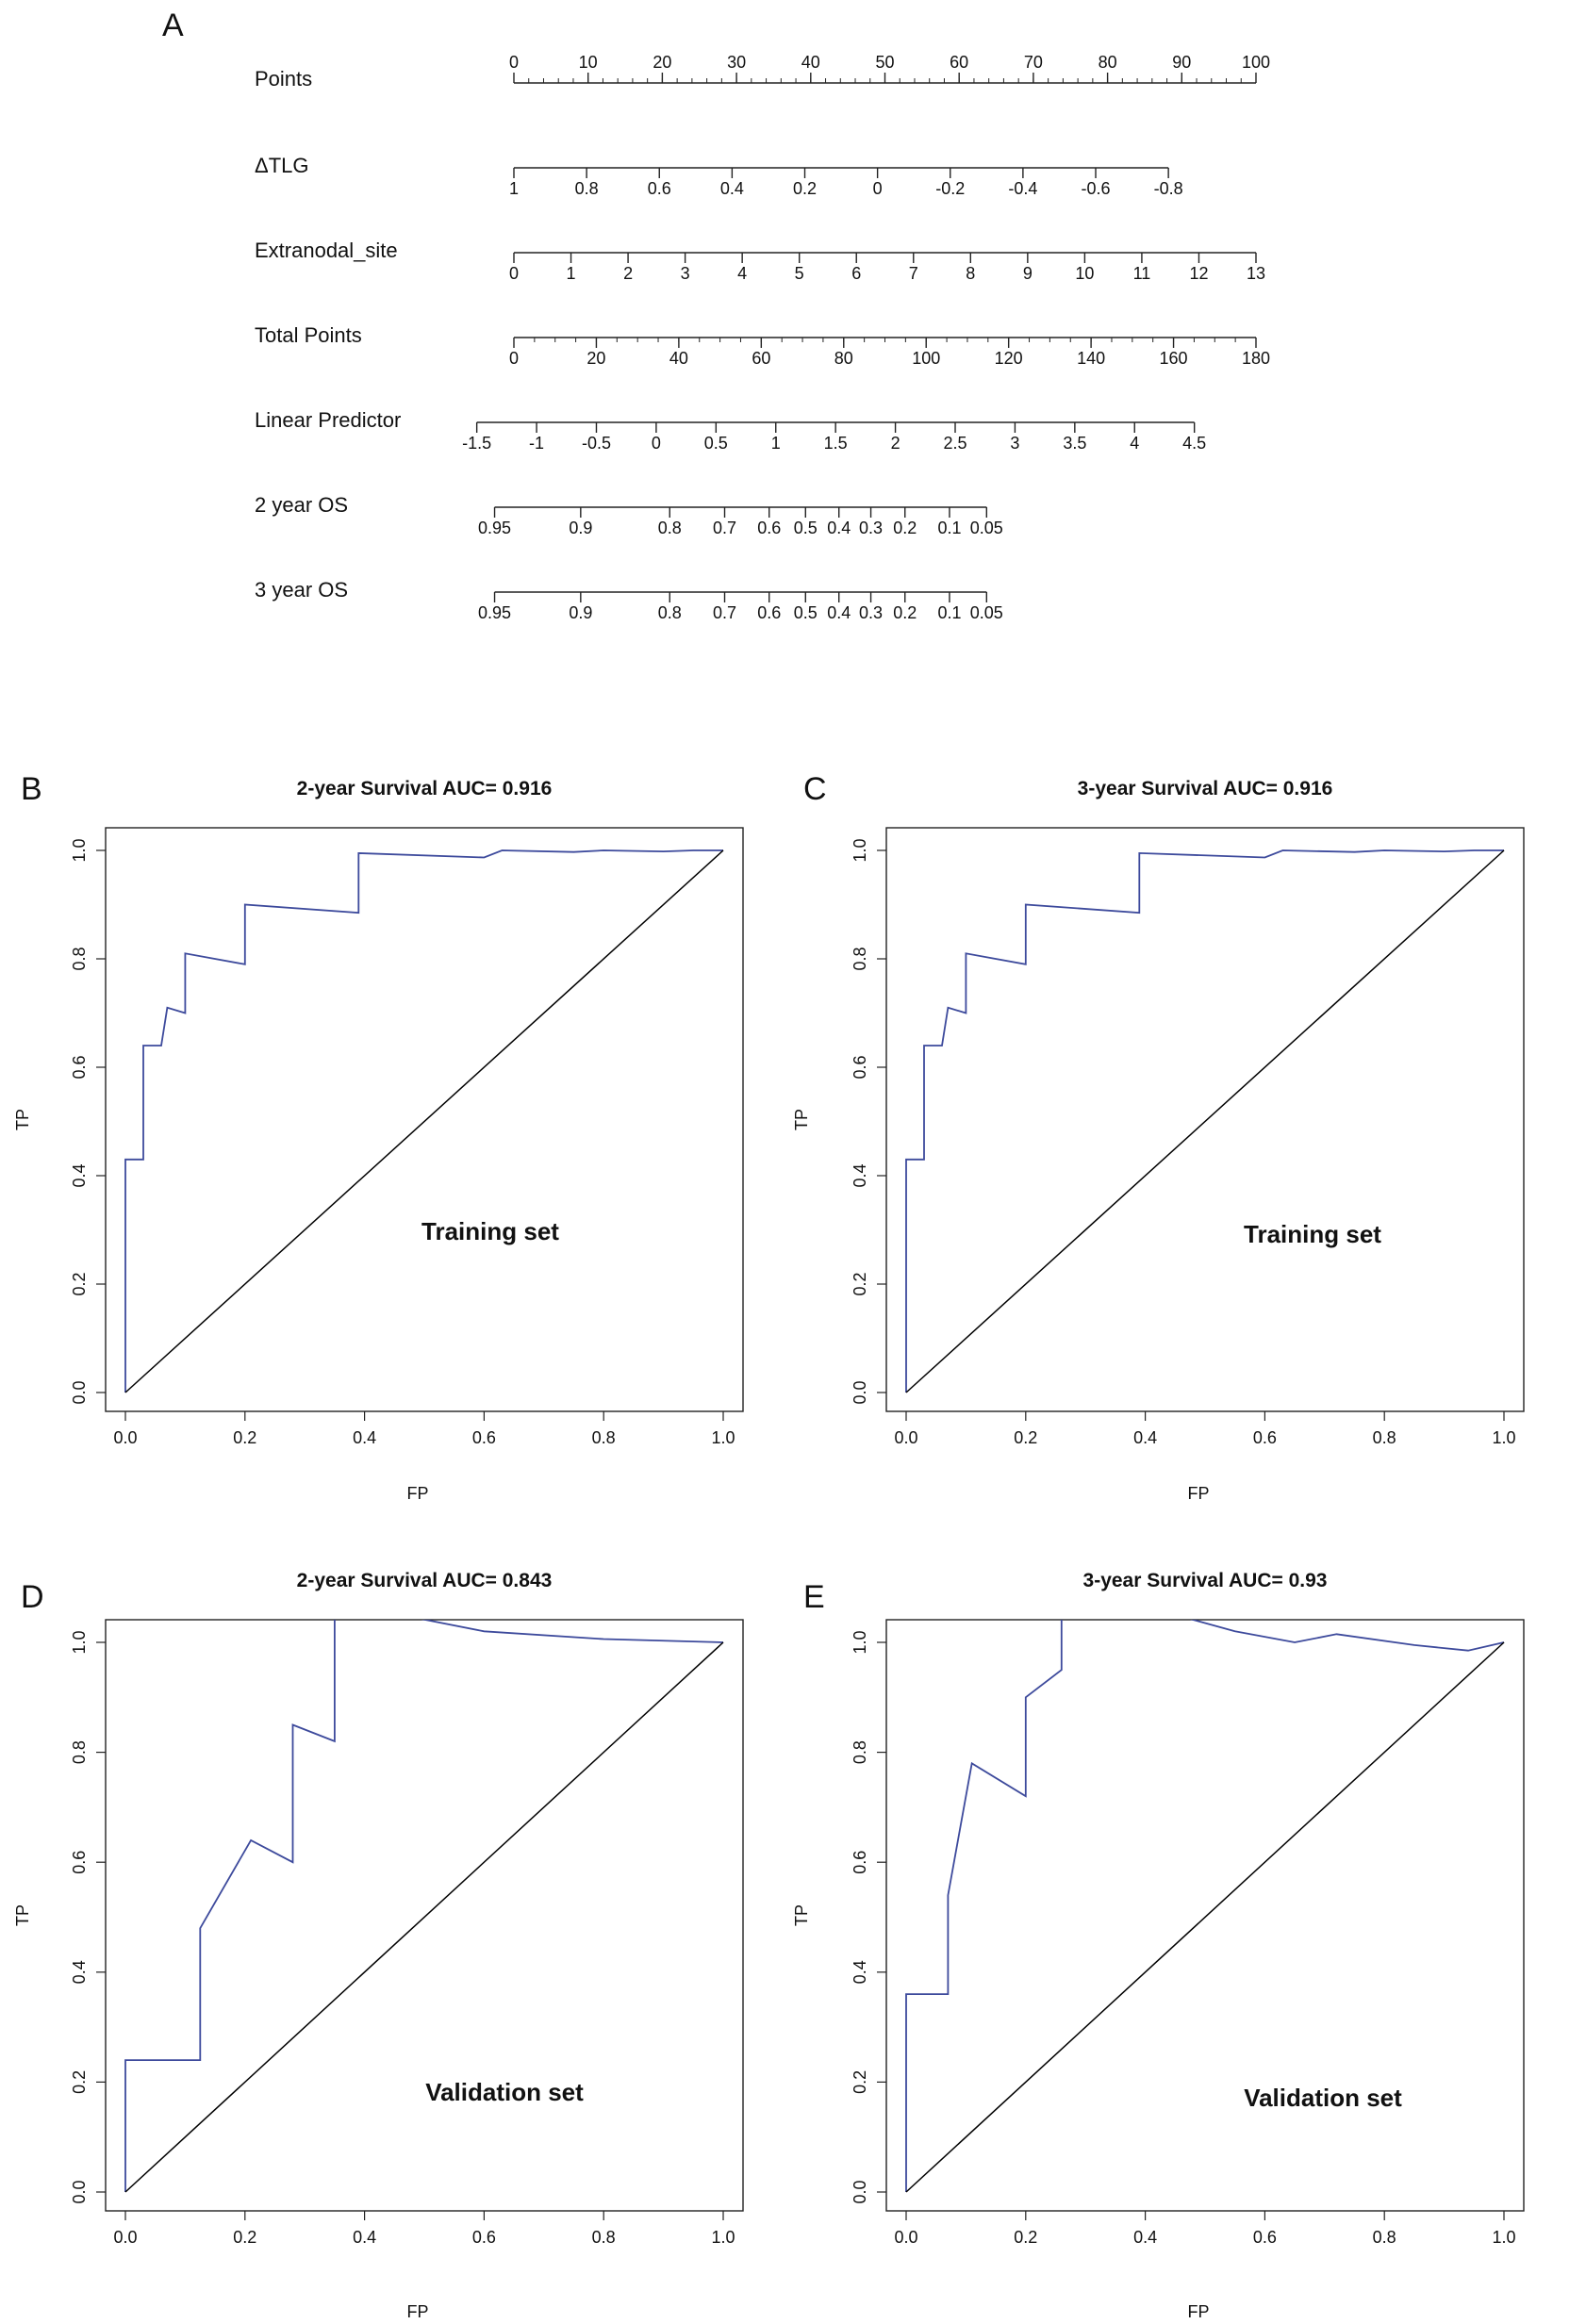  I want to click on nomogram-row-label: Total Points, so click(308, 335).